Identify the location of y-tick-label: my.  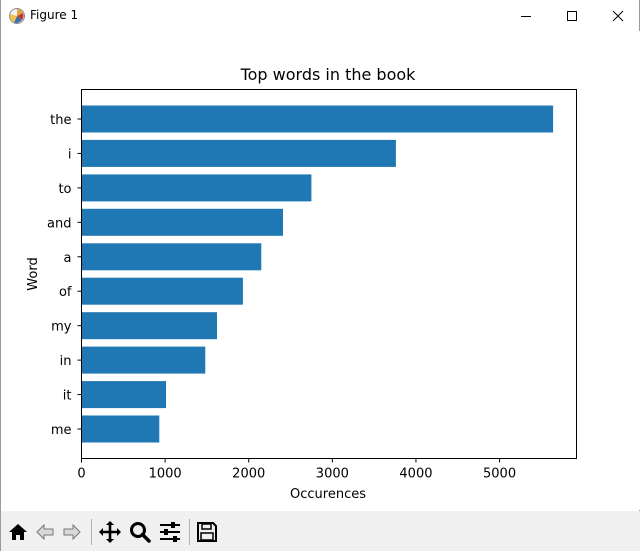
(61, 327).